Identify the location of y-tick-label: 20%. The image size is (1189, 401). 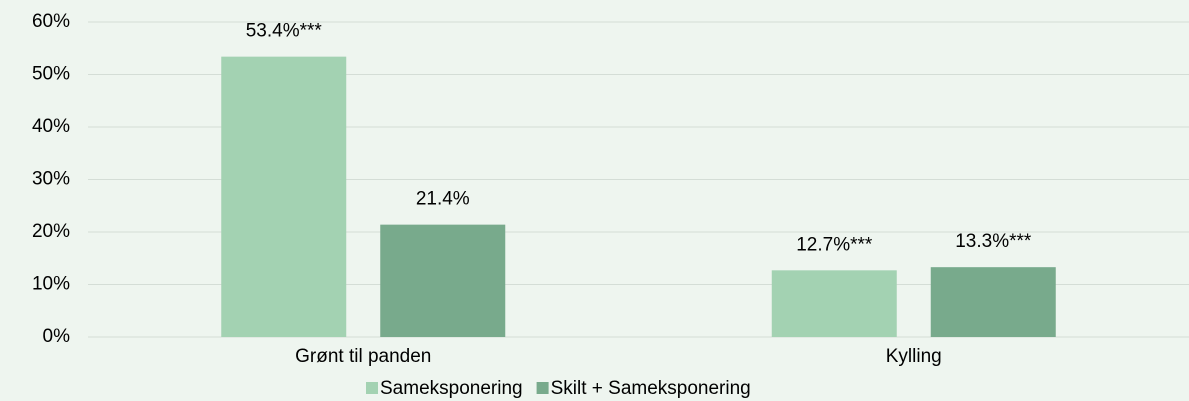
(51, 231).